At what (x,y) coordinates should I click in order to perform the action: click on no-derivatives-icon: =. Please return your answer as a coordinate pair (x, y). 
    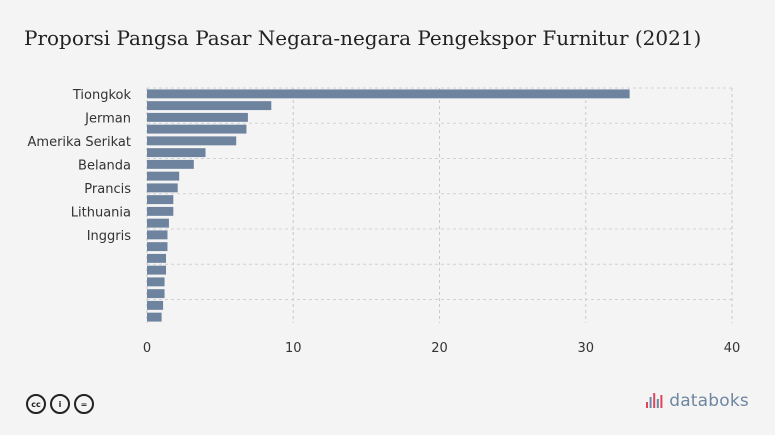
    Looking at the image, I should click on (84, 404).